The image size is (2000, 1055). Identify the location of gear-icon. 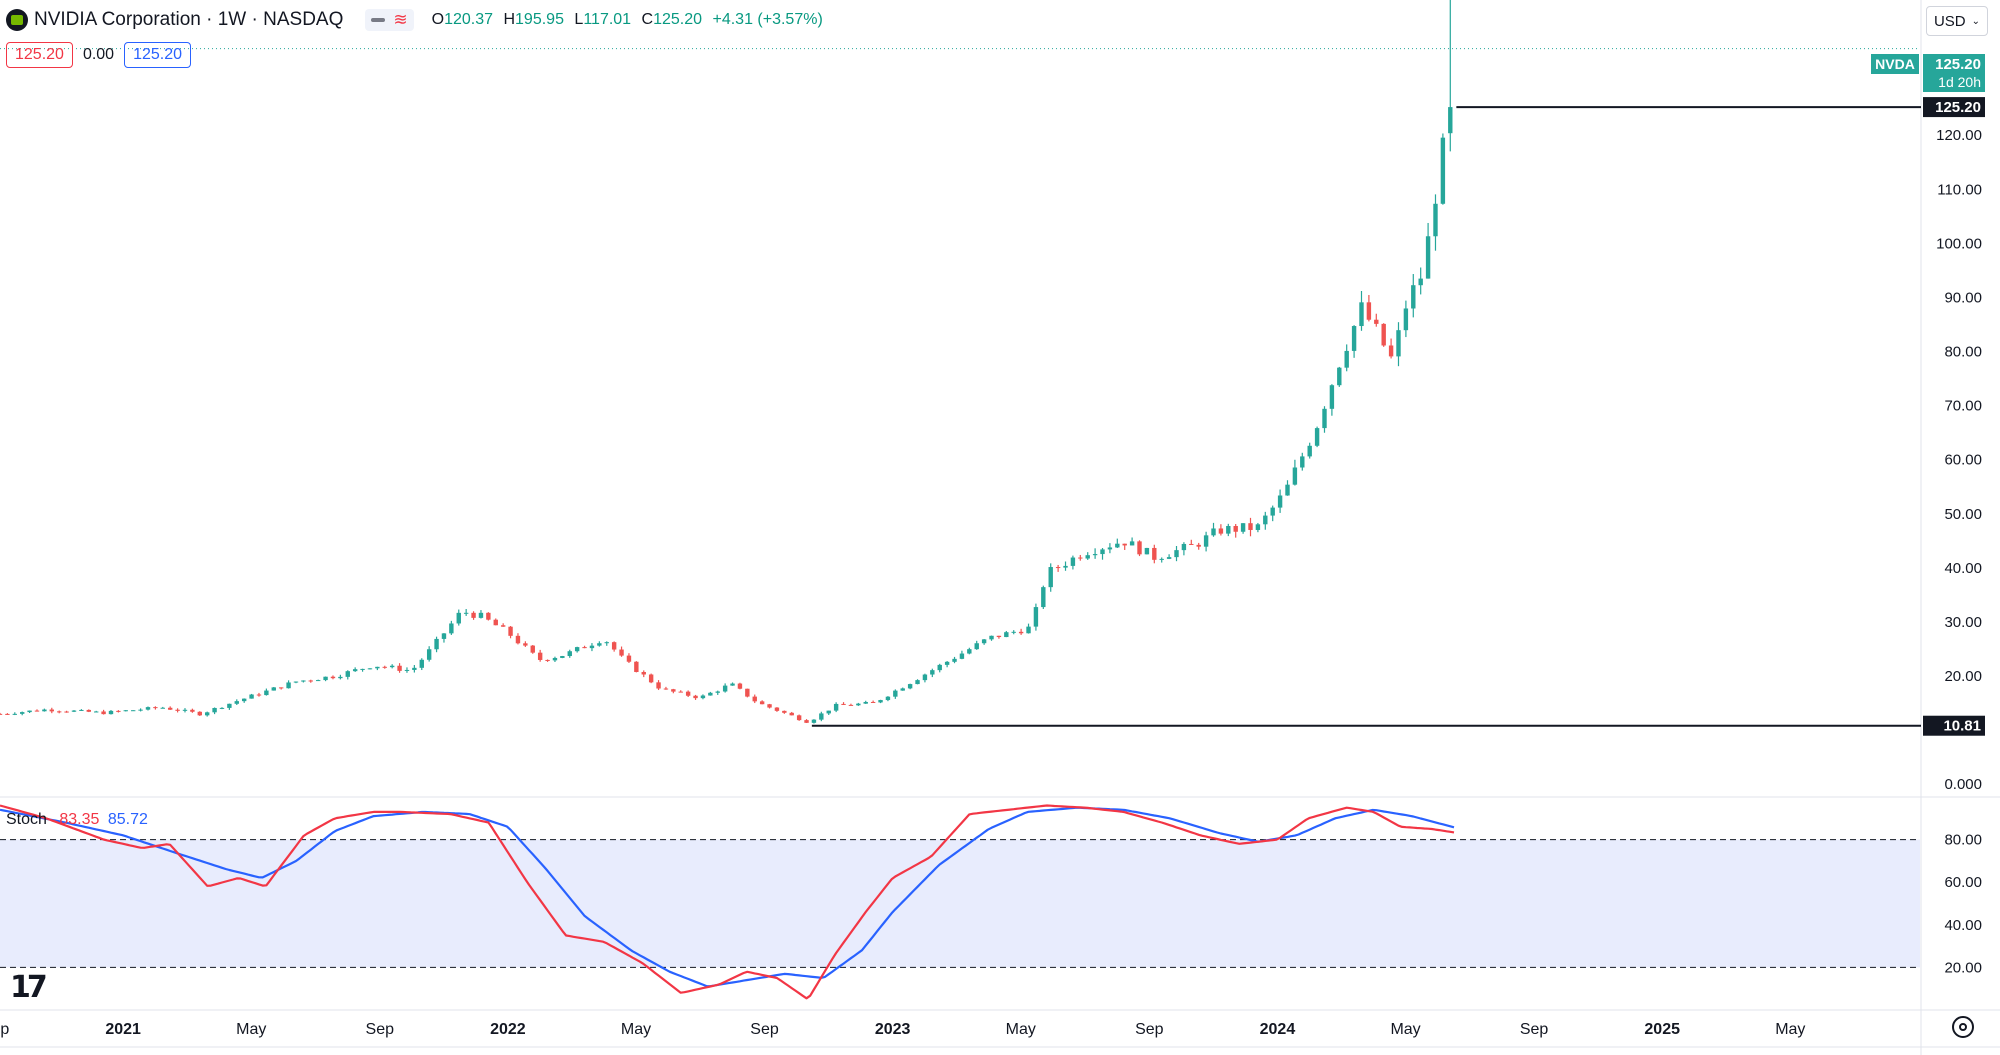
(1963, 1027).